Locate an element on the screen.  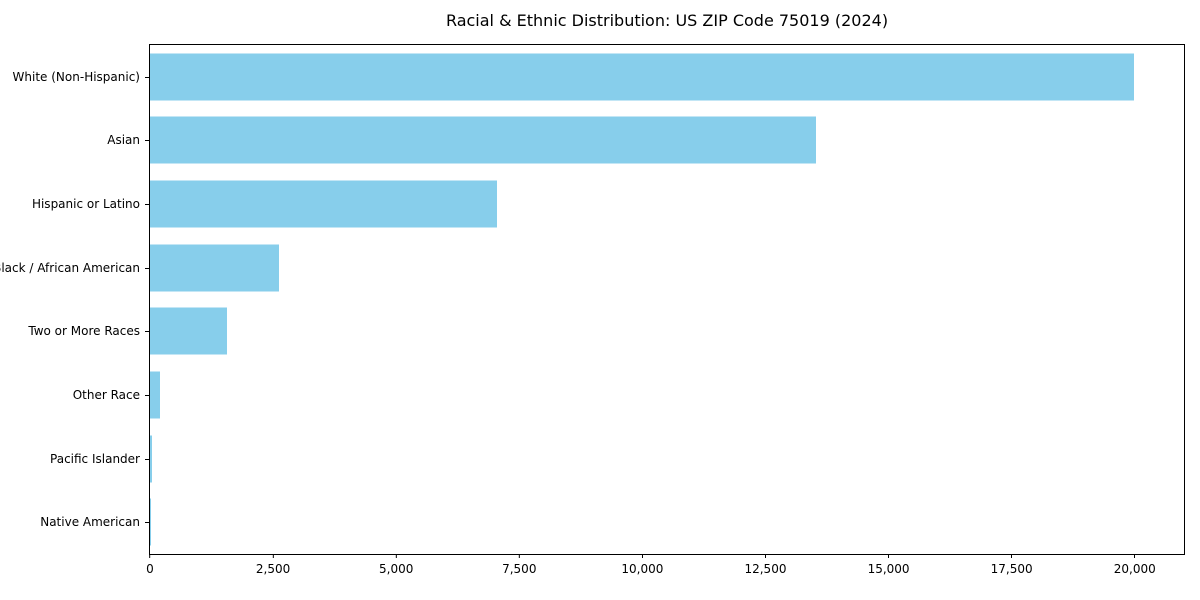
x-tick: 15,000 is located at coordinates (889, 565).